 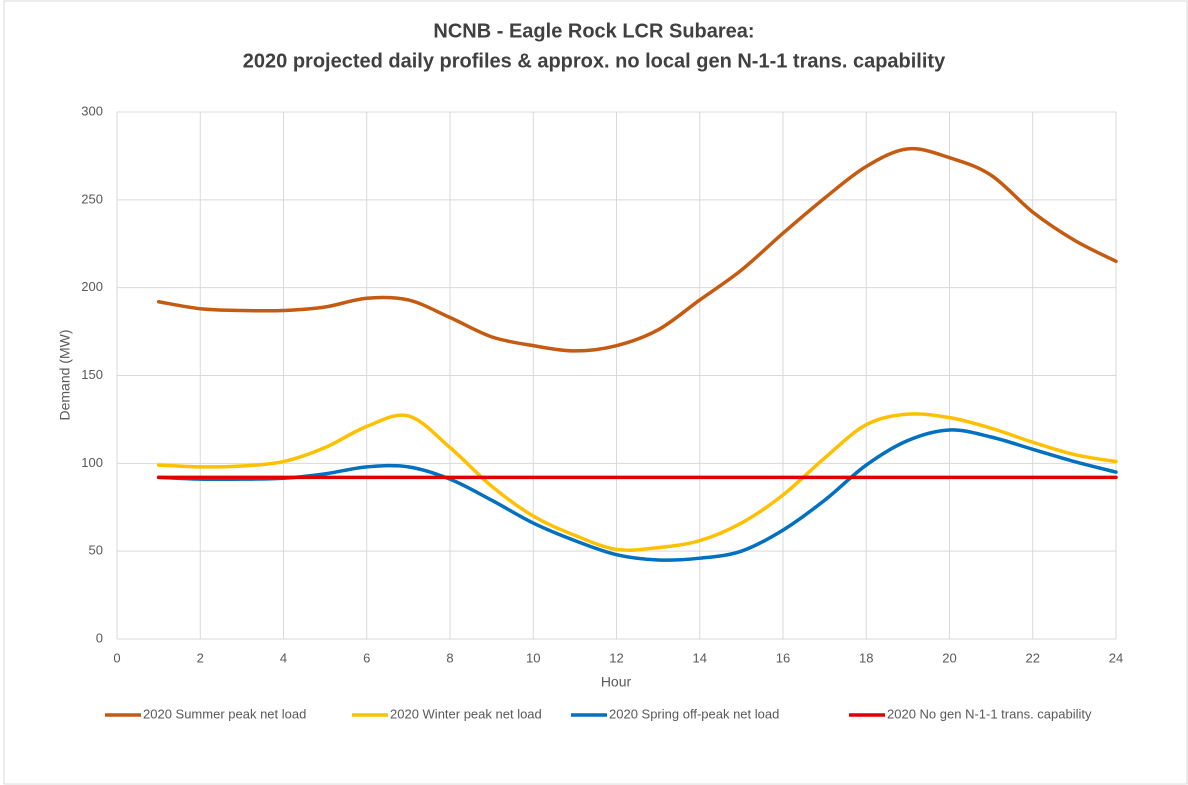 I want to click on x-tick-label: 8, so click(x=449, y=657).